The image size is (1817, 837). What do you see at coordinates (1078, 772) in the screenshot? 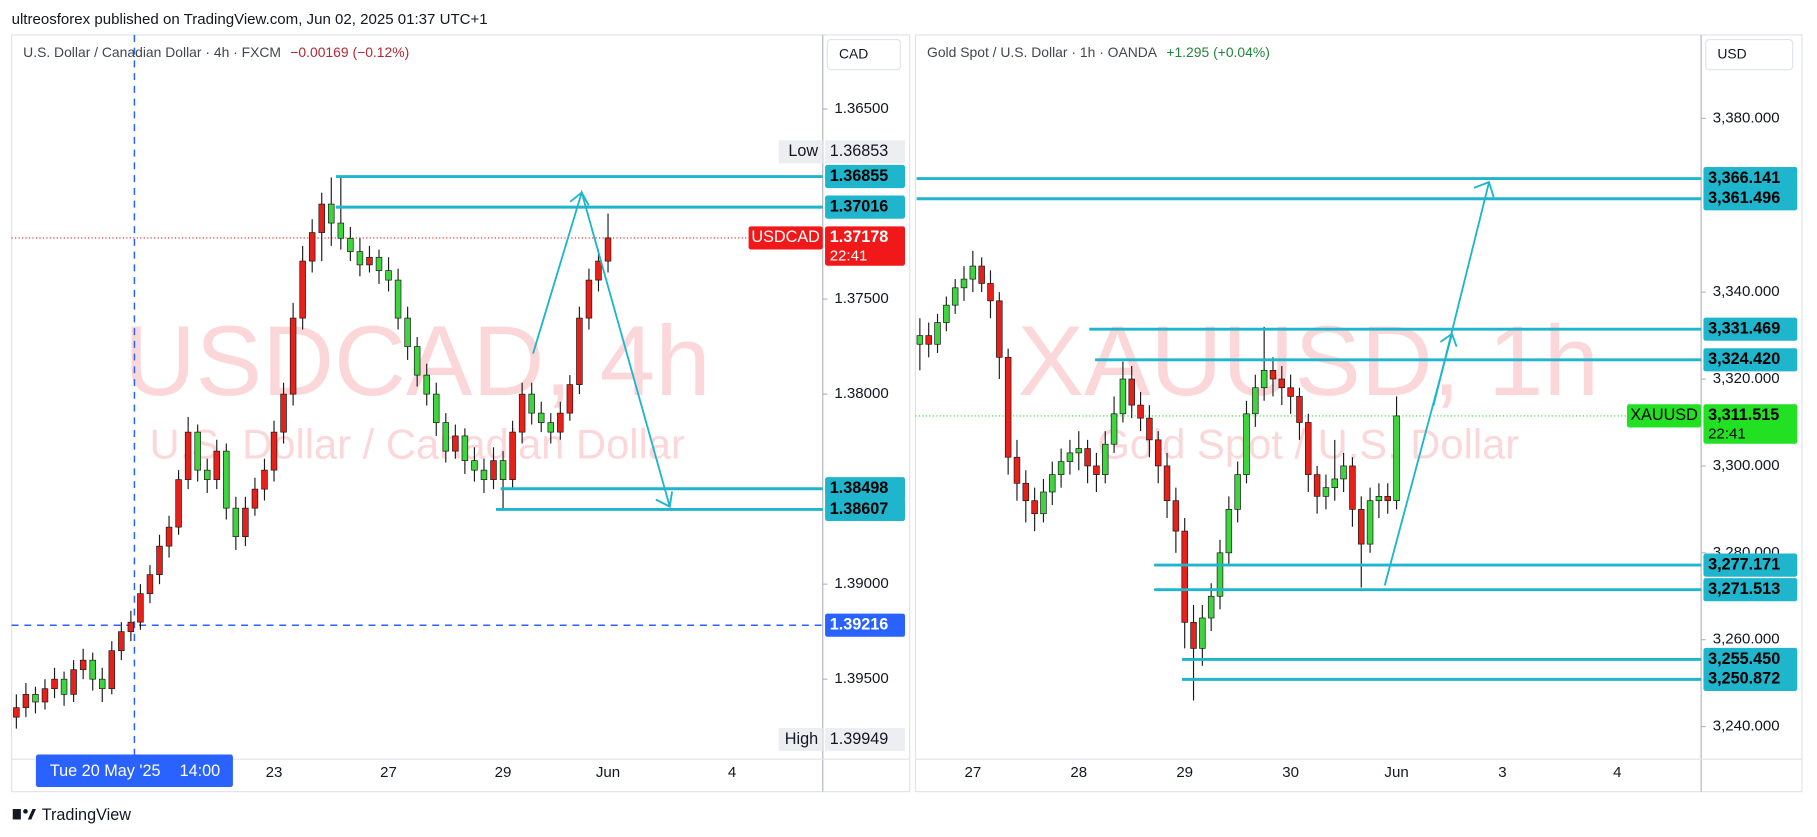
I see `x-tick-label: 28` at bounding box center [1078, 772].